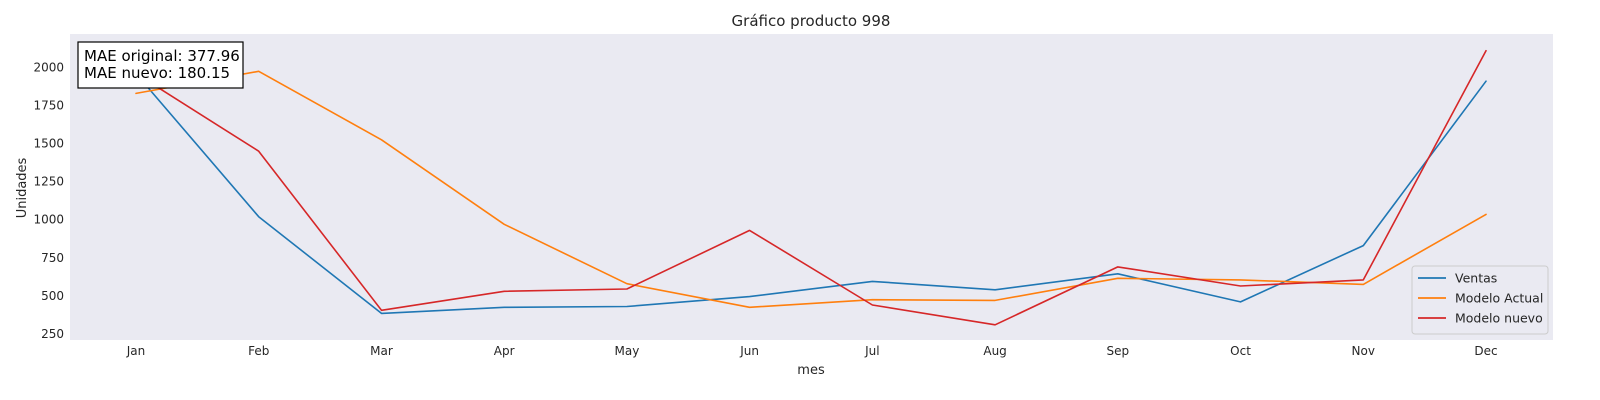 The image size is (1600, 400). What do you see at coordinates (627, 351) in the screenshot?
I see `x-tick-label: May` at bounding box center [627, 351].